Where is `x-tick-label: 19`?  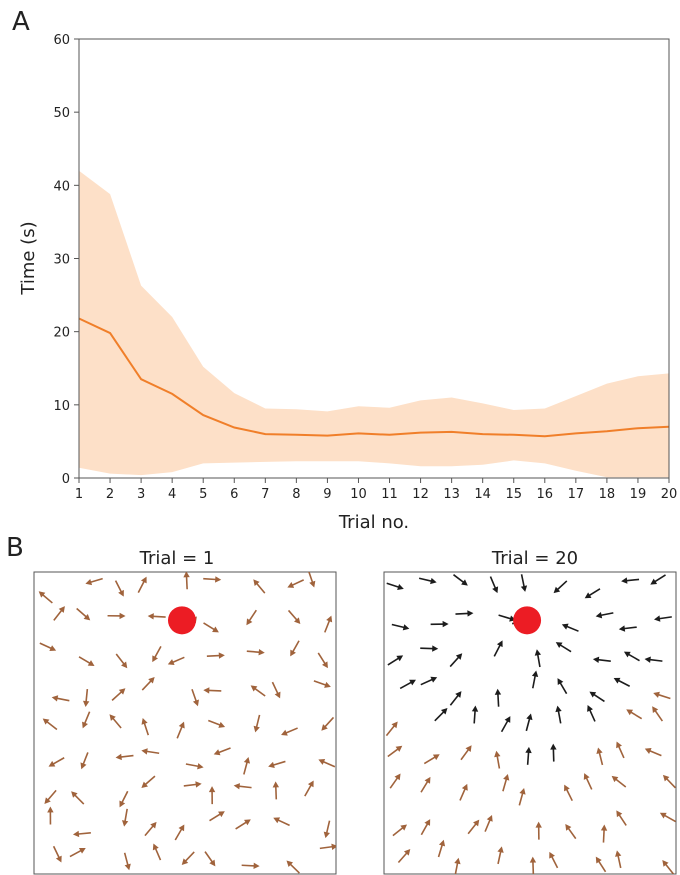 x-tick-label: 19 is located at coordinates (638, 494).